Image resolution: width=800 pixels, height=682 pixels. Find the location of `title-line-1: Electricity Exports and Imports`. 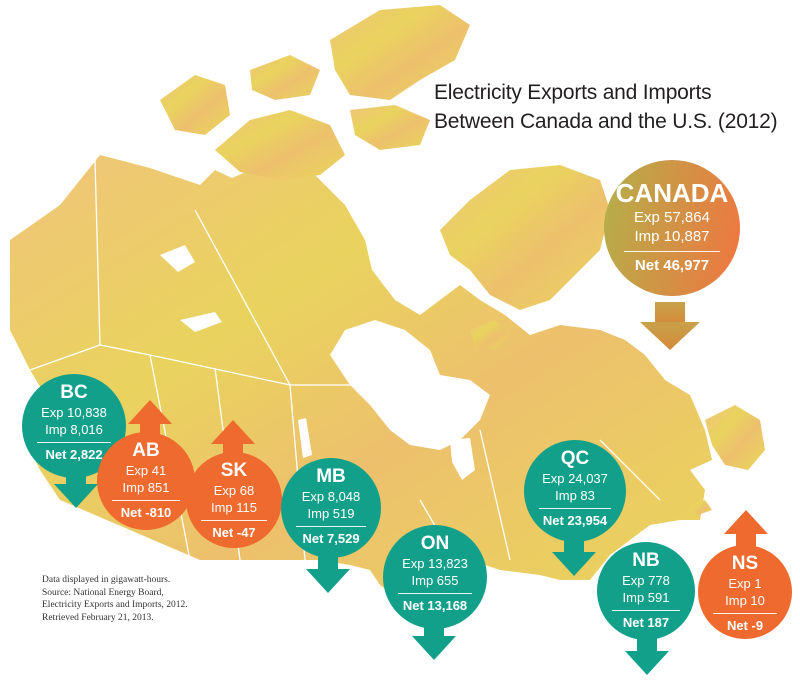

title-line-1: Electricity Exports and Imports is located at coordinates (573, 92).